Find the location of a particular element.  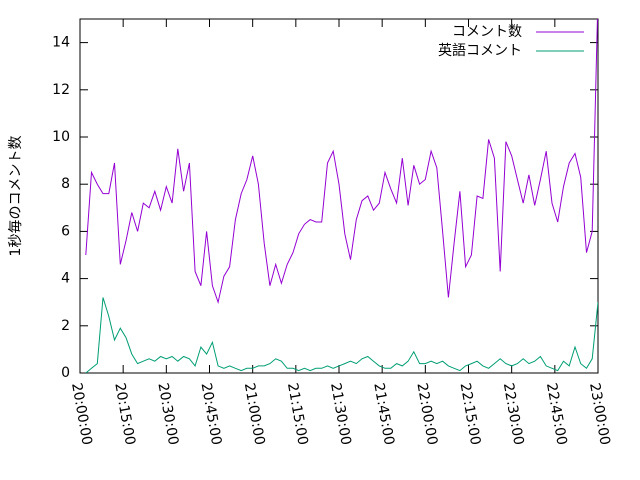

x-tick-label: 20:15:00 is located at coordinates (124, 414).